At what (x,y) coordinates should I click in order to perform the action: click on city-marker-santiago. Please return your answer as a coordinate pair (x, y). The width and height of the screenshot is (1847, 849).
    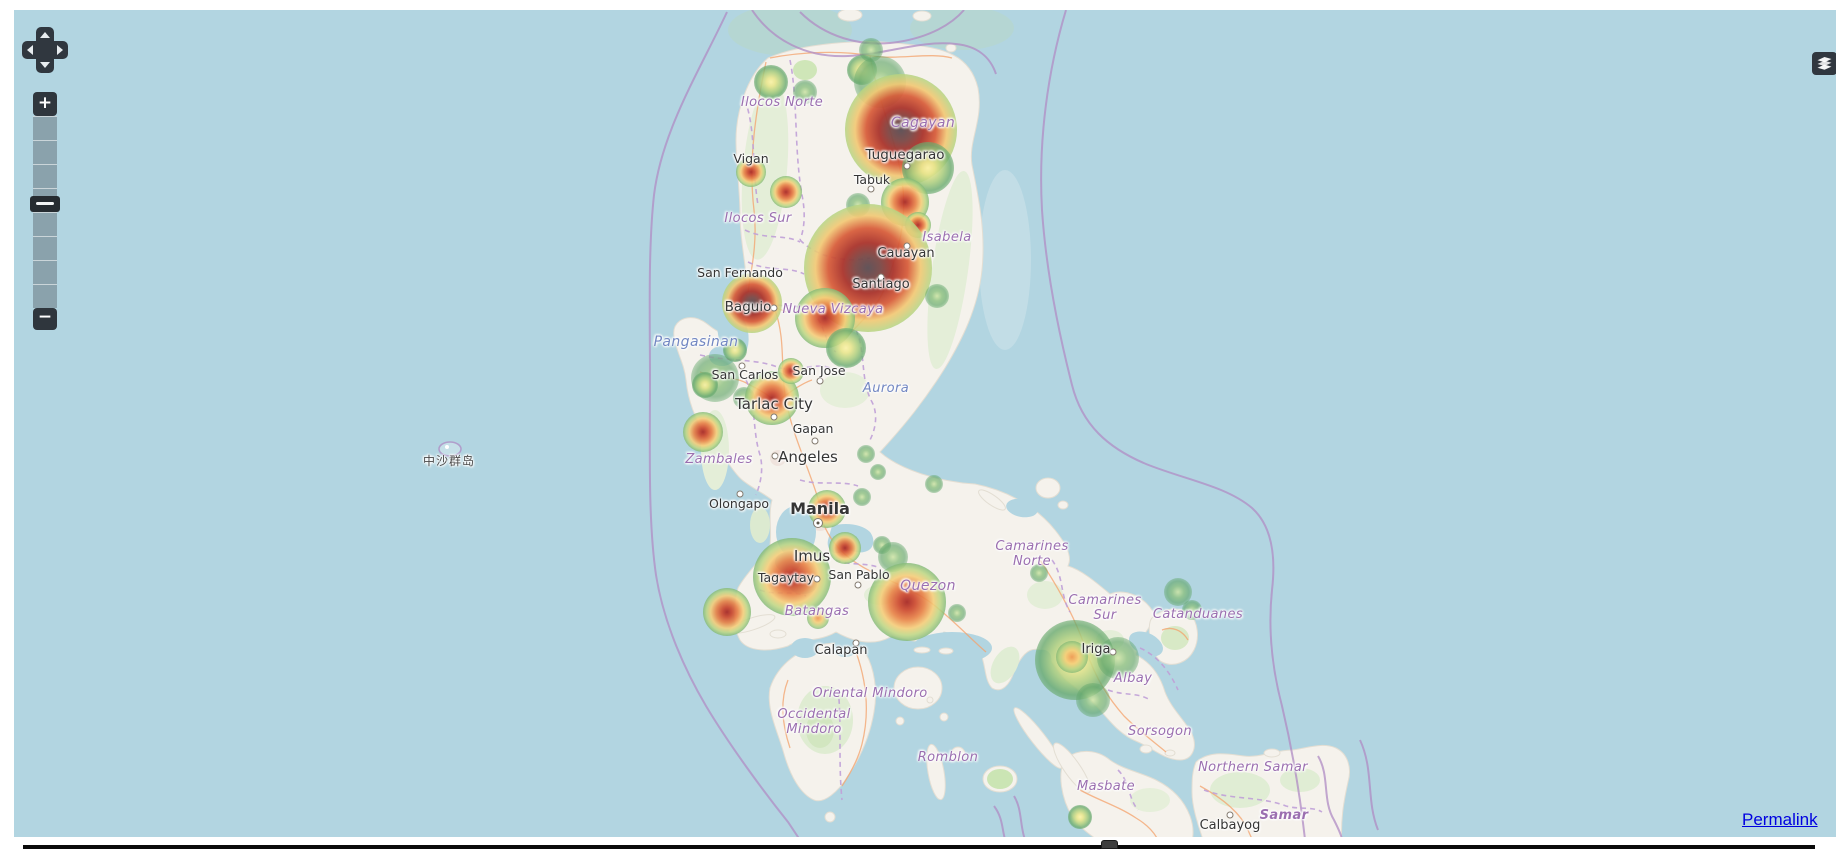
    Looking at the image, I should click on (881, 277).